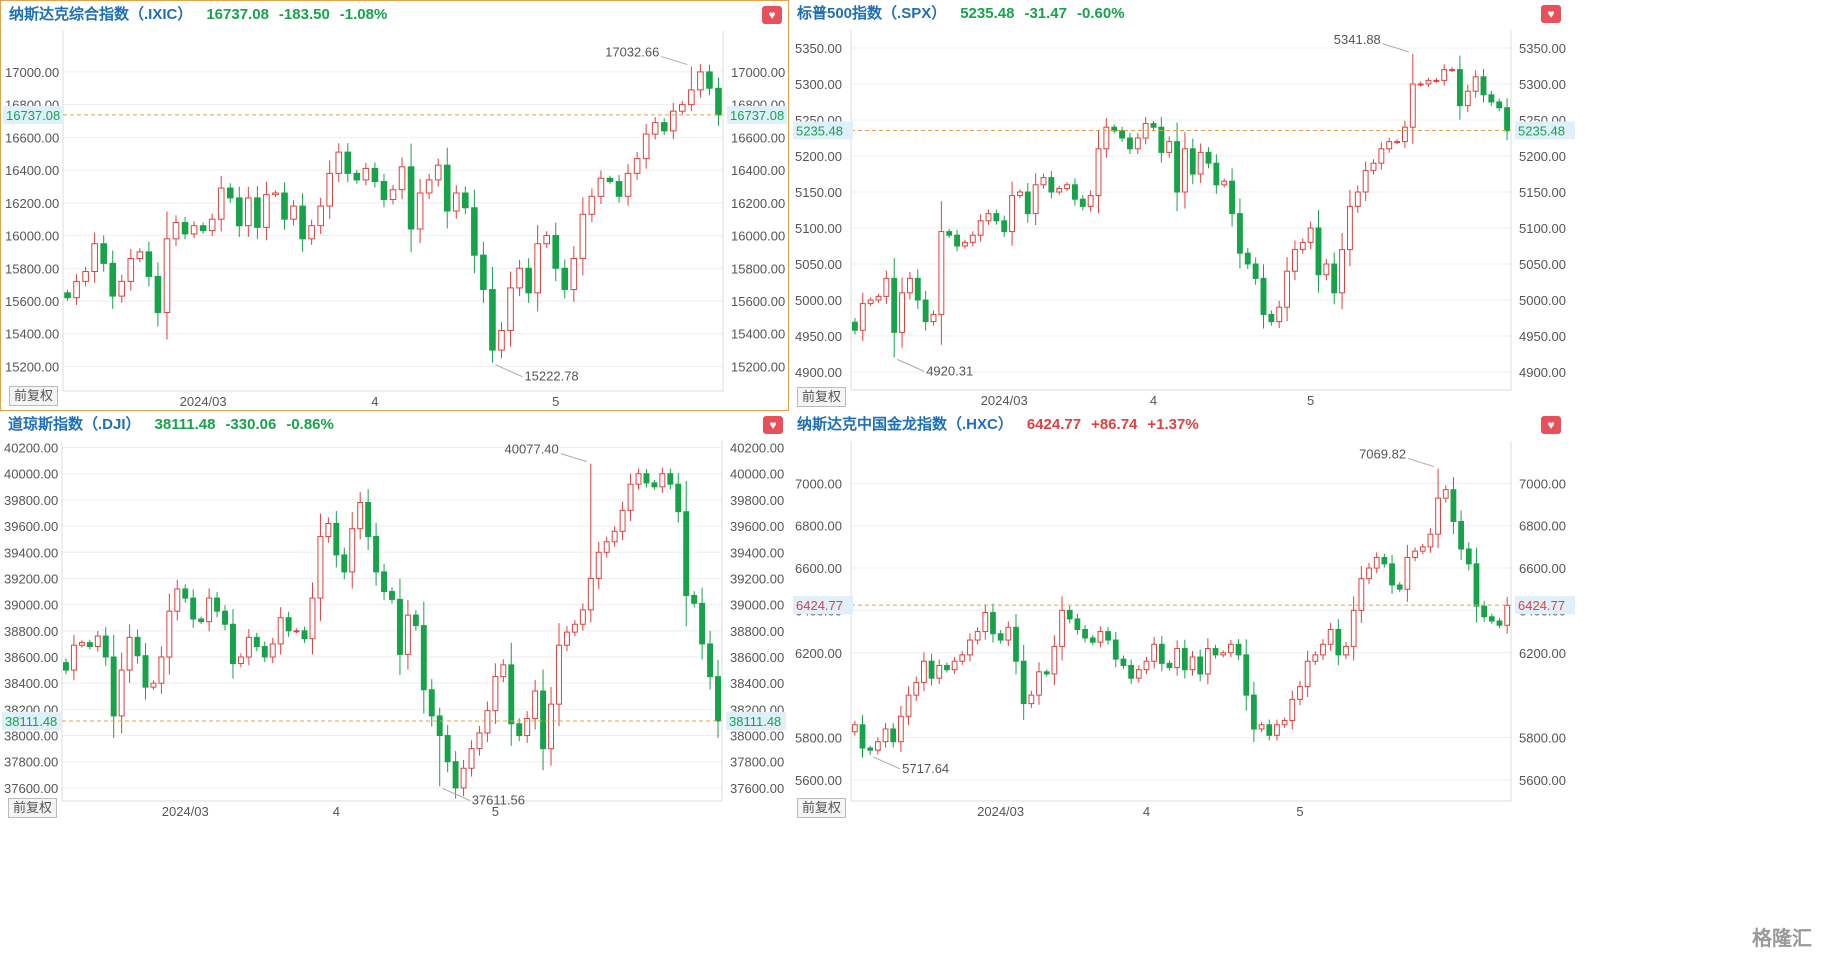 This screenshot has height=957, width=1822. Describe the element at coordinates (101, 14) in the screenshot. I see `index-title: 纳斯达克综合指数（.IXIC）` at that location.